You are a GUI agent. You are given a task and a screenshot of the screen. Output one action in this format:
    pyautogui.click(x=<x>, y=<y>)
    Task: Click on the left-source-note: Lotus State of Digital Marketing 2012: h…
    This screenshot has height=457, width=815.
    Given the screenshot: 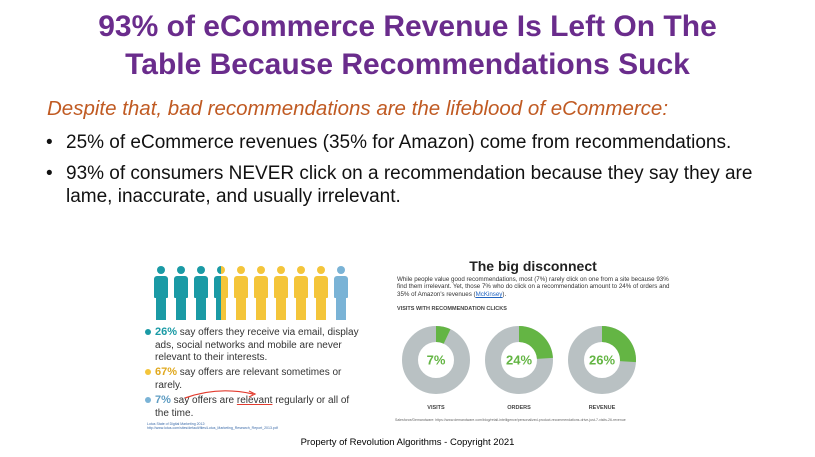 What is the action you would take?
    pyautogui.click(x=212, y=426)
    